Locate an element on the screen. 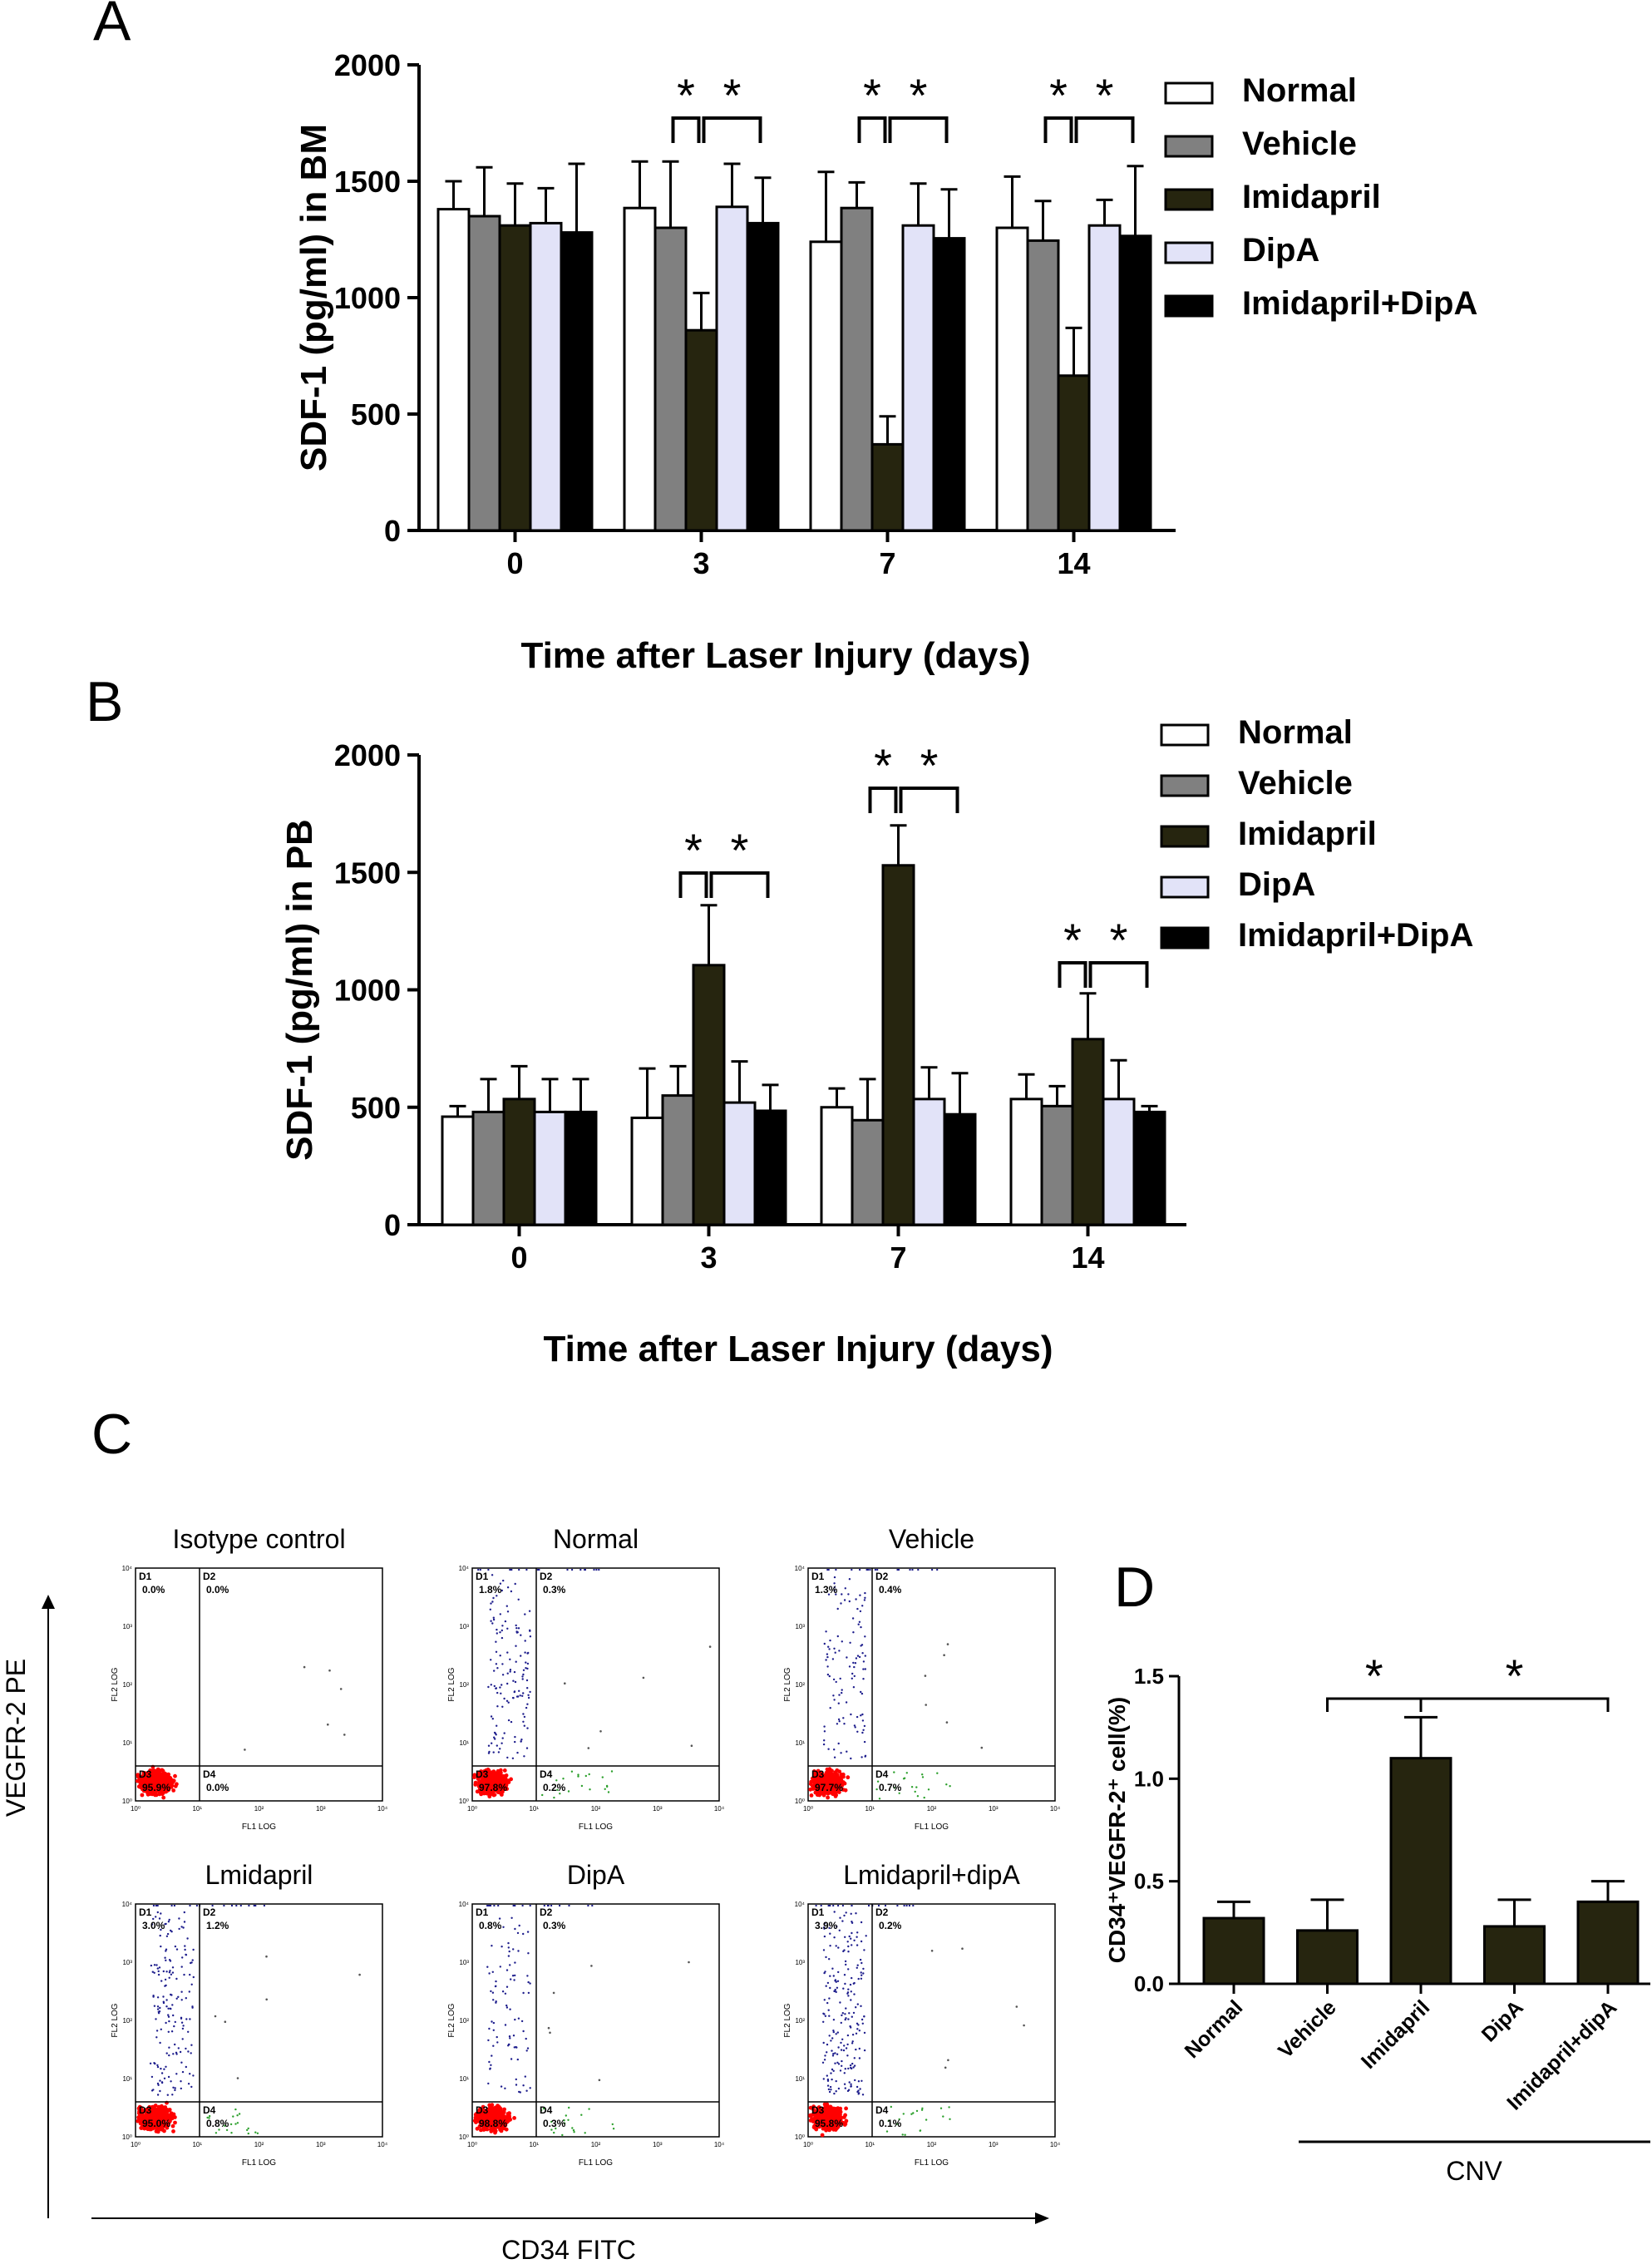 This screenshot has width=1652, height=2264. y-axis-title: SDF-1 (pg/ml) in PB is located at coordinates (300, 990).